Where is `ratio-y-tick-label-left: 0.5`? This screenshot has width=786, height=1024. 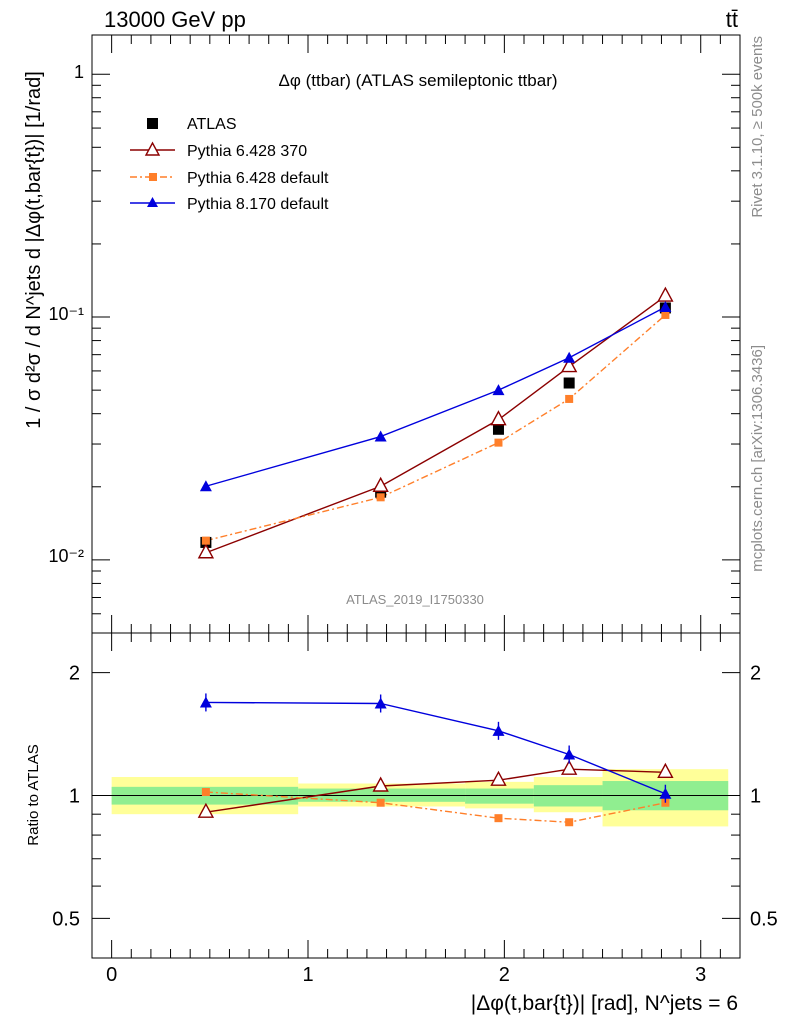 ratio-y-tick-label-left: 0.5 is located at coordinates (66, 919).